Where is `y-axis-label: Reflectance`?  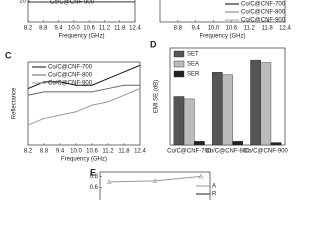
y-axis-label: Reflectance is located at coordinates (15, 103).